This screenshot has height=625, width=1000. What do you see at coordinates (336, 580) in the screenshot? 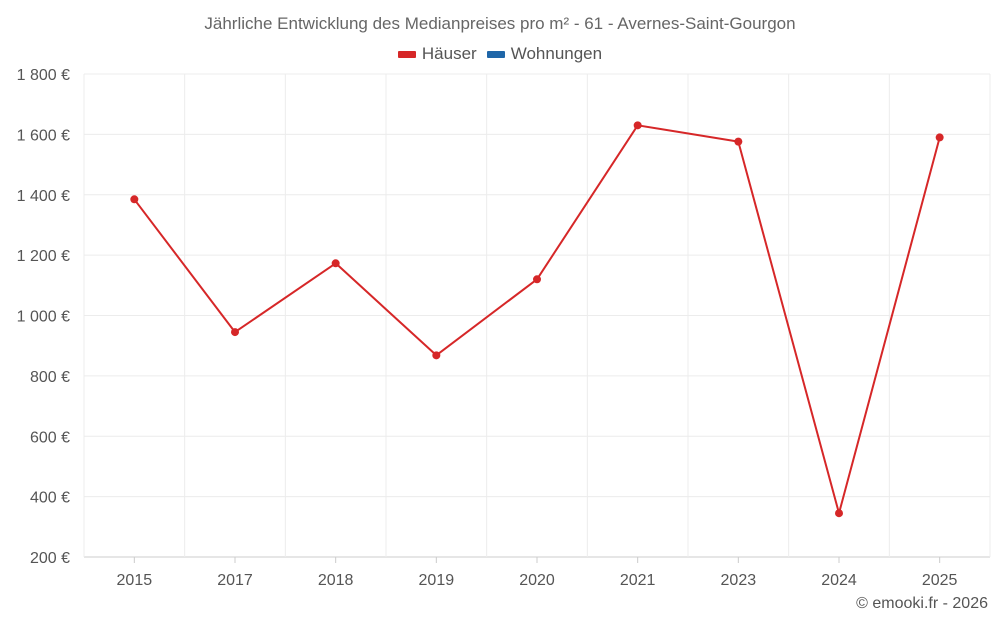
I see `x-tick-label: 2018` at bounding box center [336, 580].